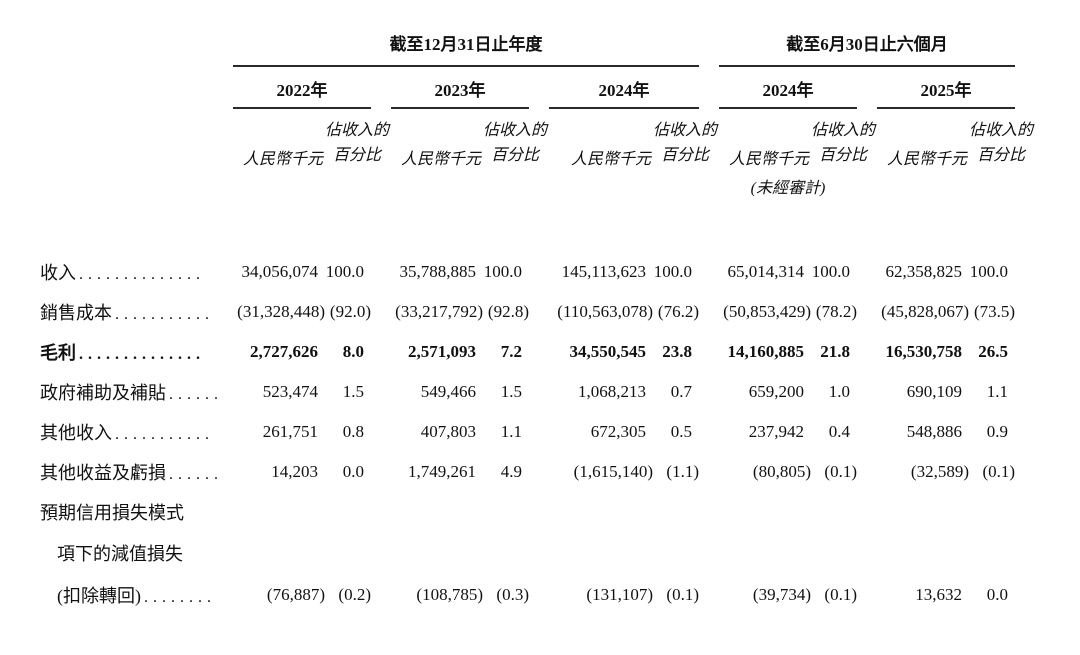  What do you see at coordinates (939, 471) in the screenshot?
I see `value-cell: (32,589)` at bounding box center [939, 471].